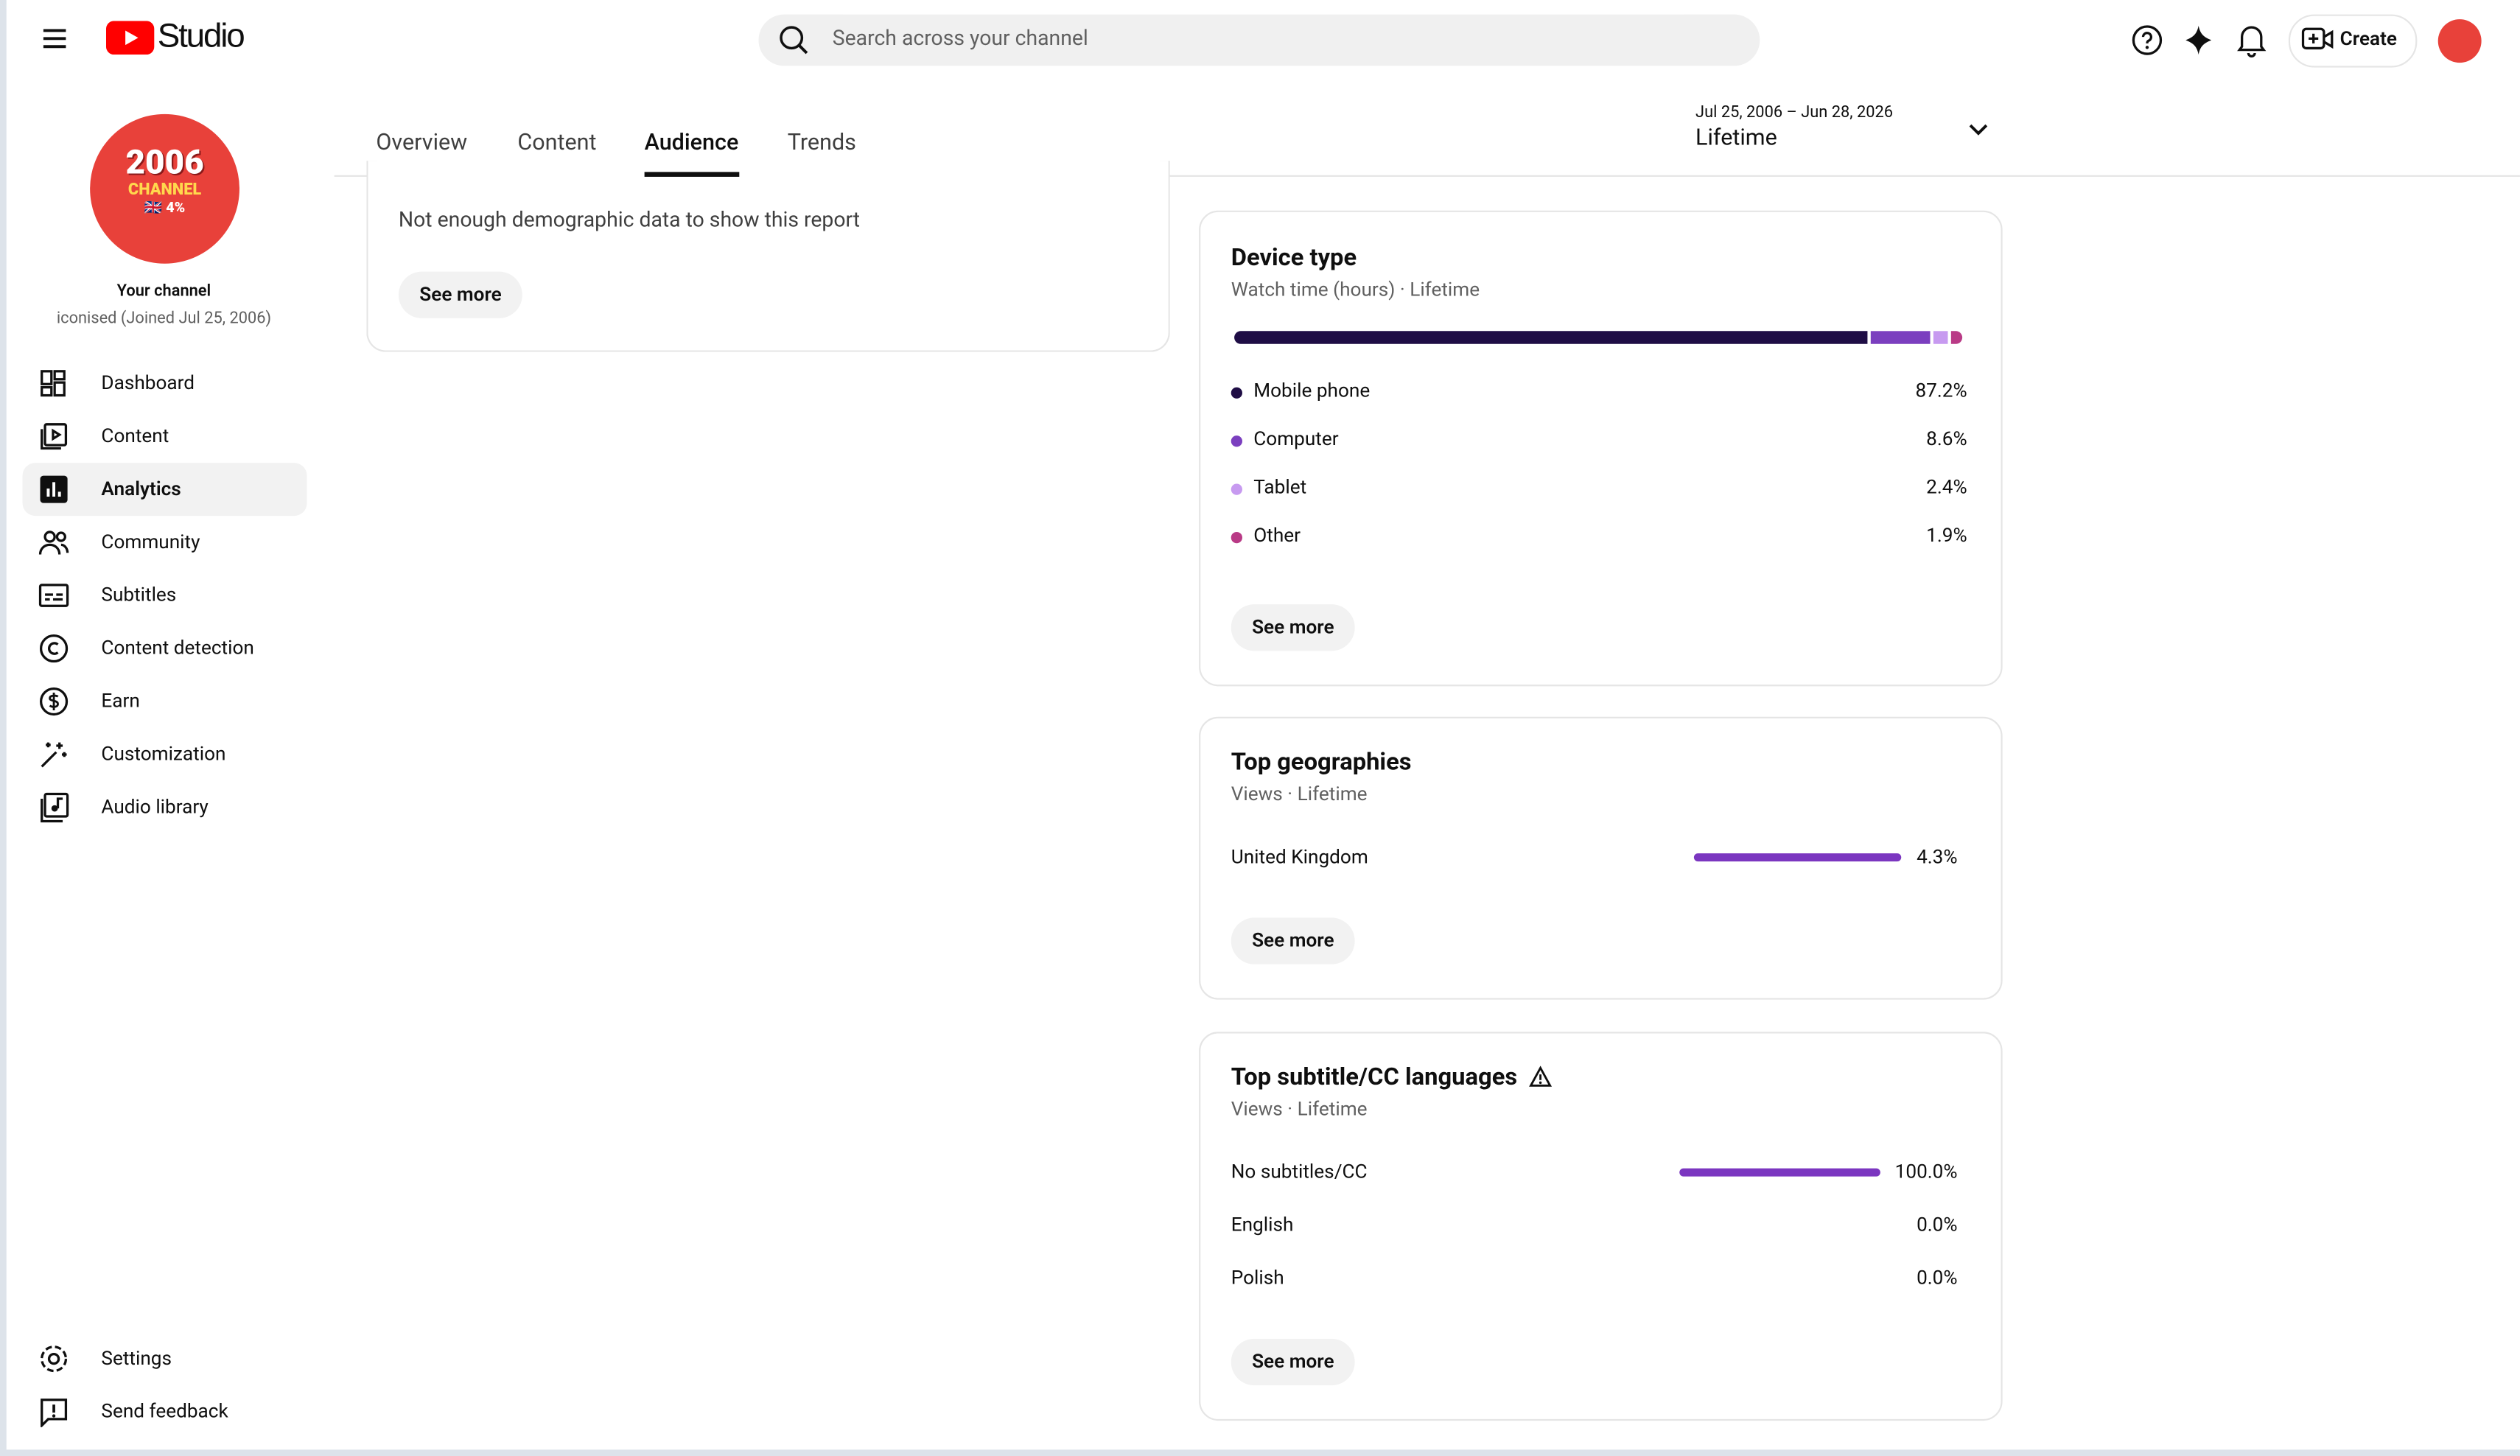  Describe the element at coordinates (164, 163) in the screenshot. I see `avatar-year: 2006` at that location.